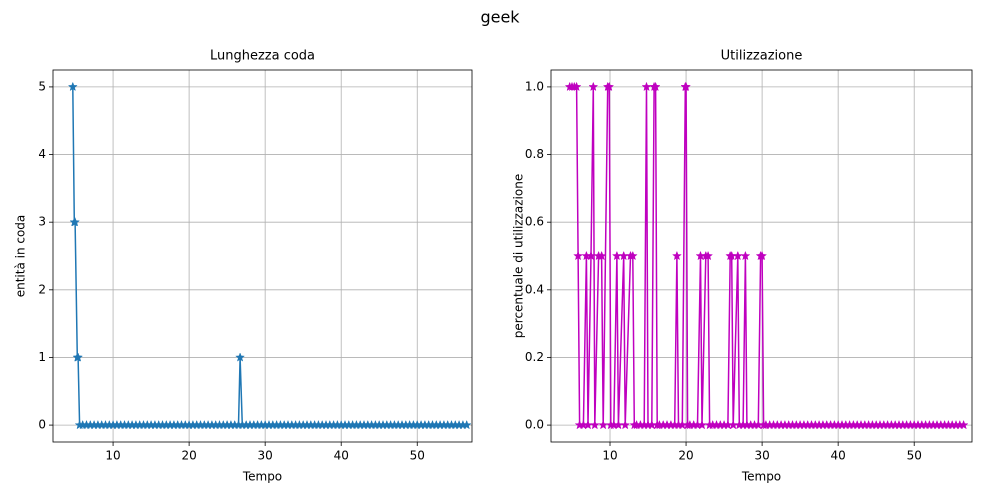  What do you see at coordinates (534, 357) in the screenshot?
I see `y-tick-label: 0.2` at bounding box center [534, 357].